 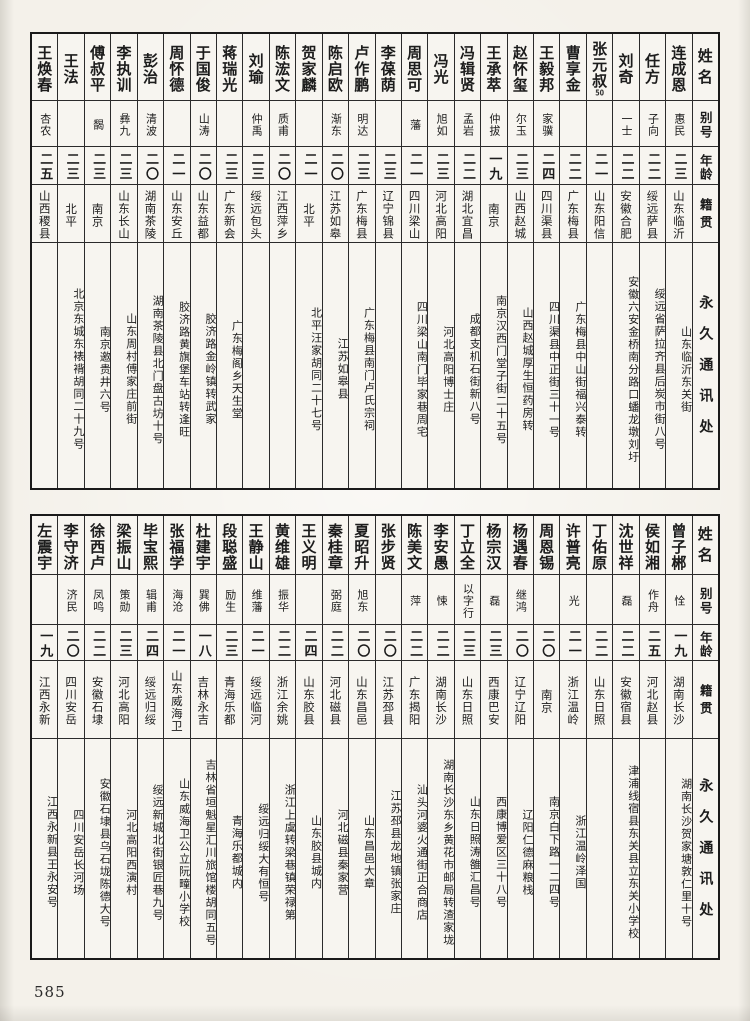 What do you see at coordinates (150, 699) in the screenshot?
I see `native-place-cell: 绥远归绥` at bounding box center [150, 699].